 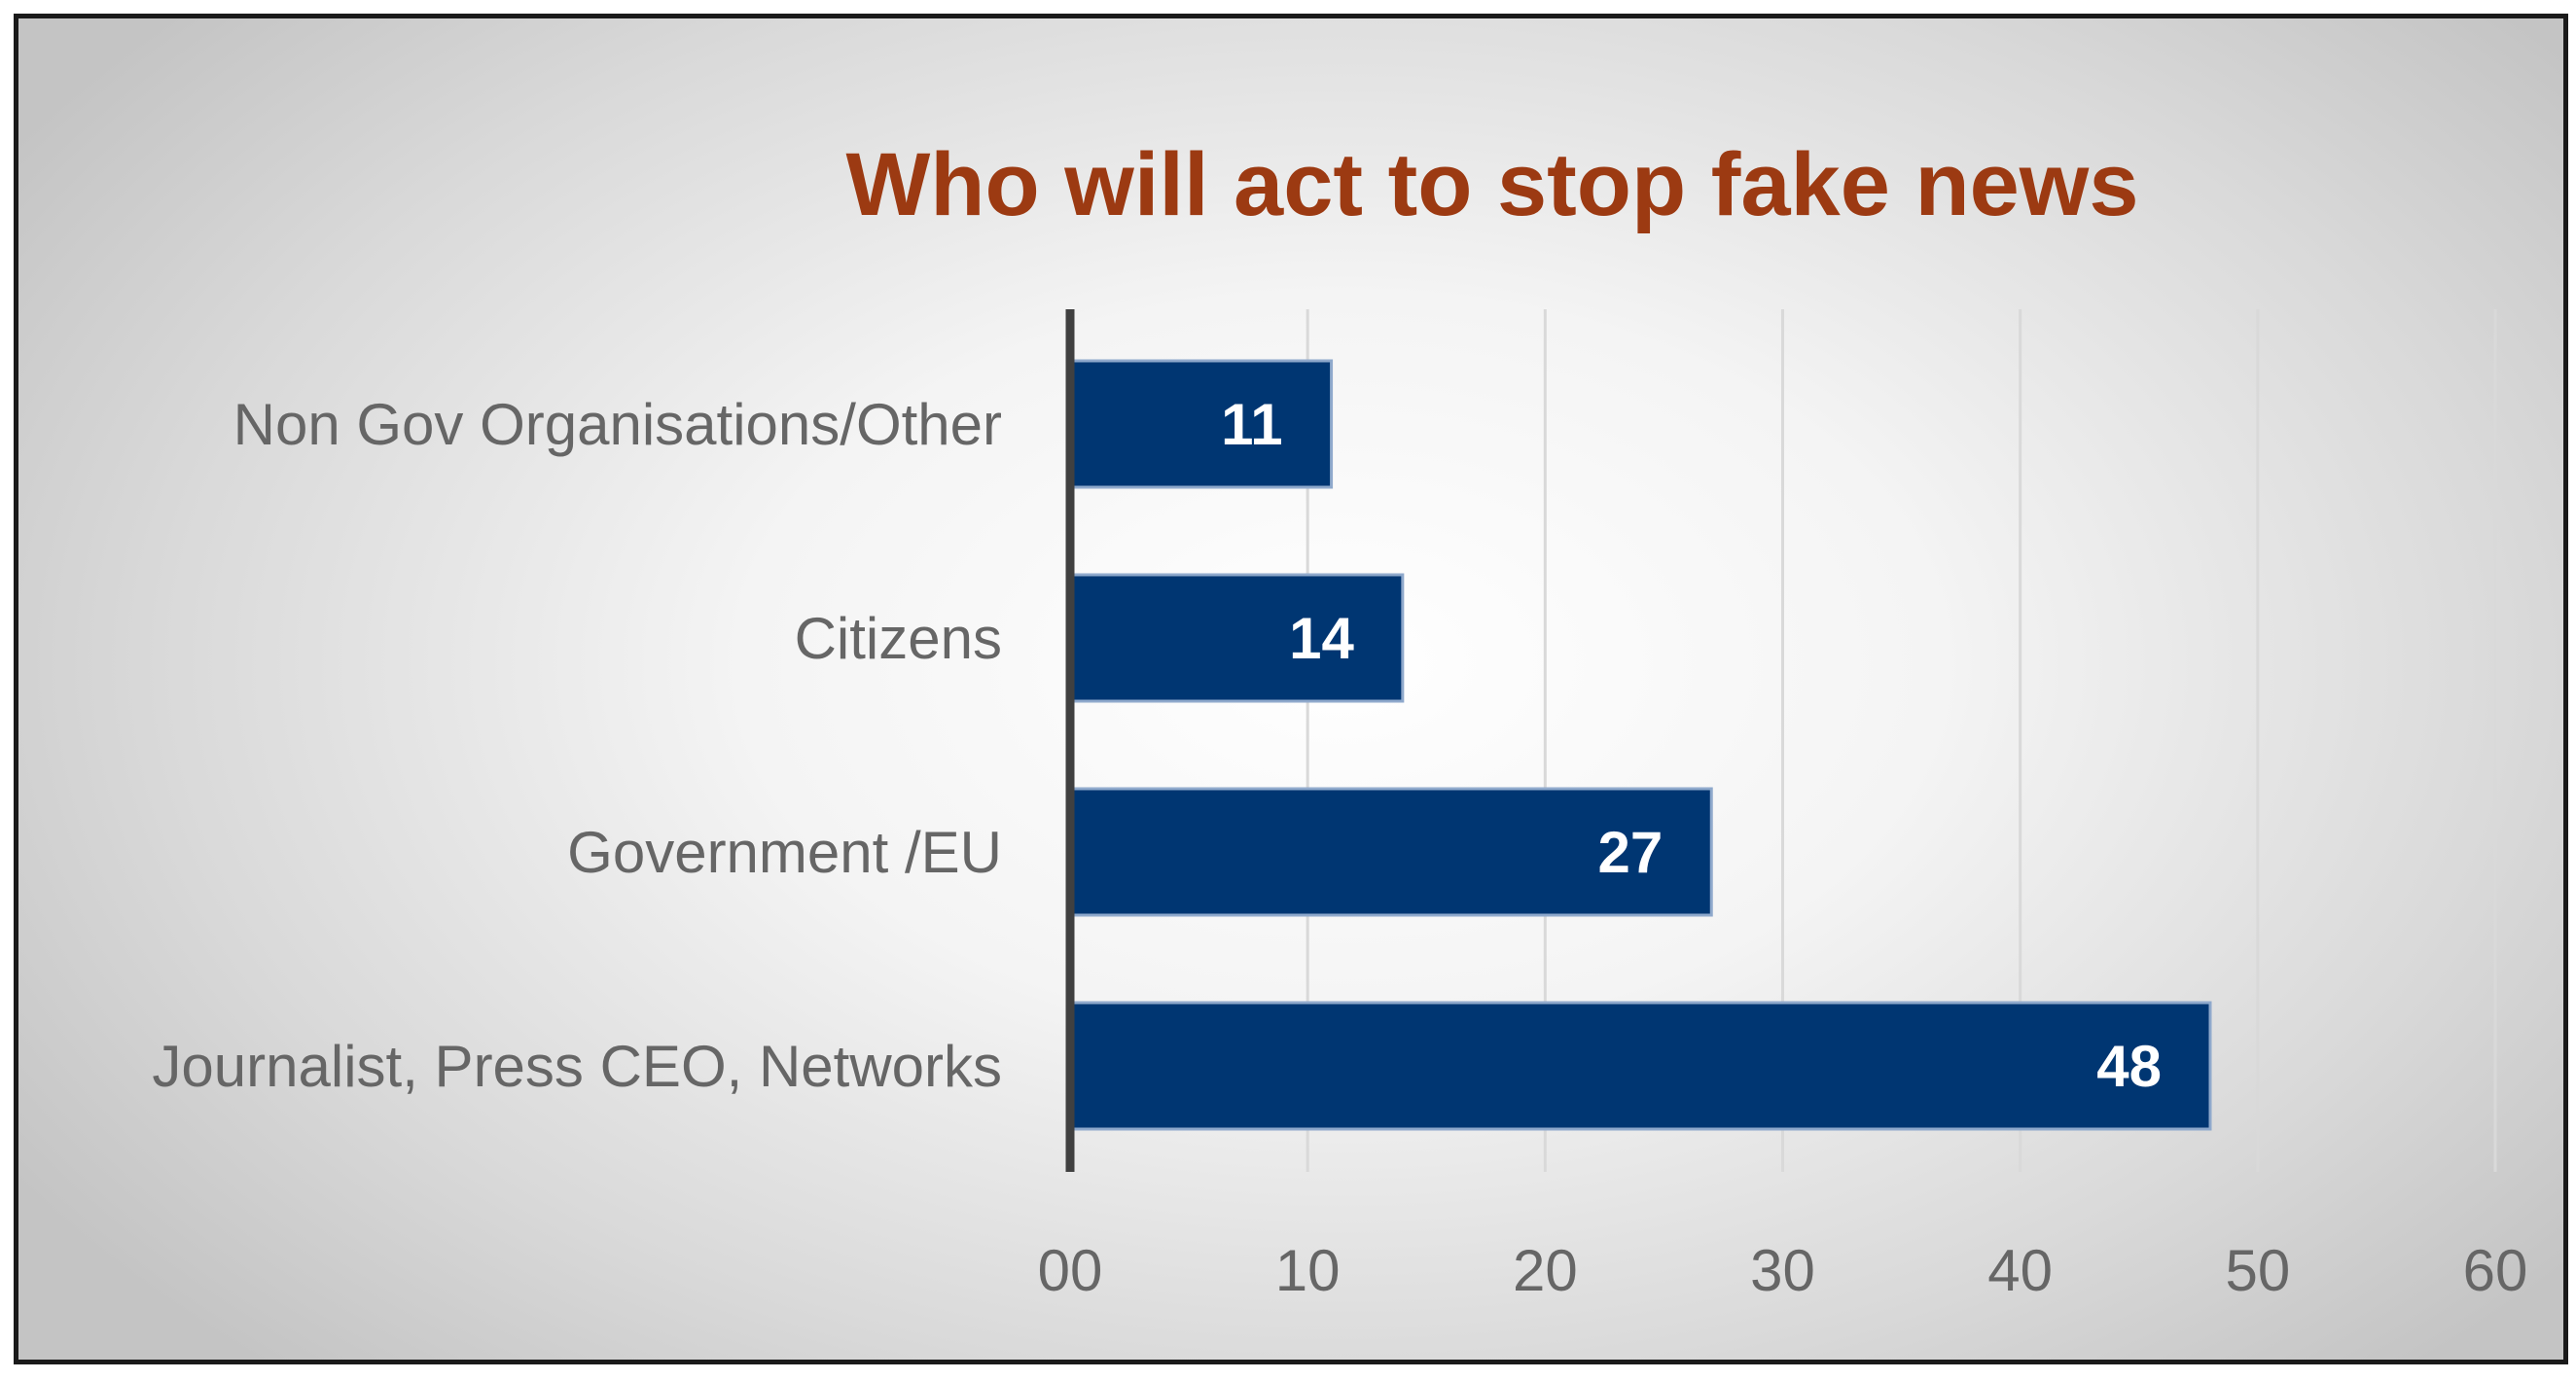 What do you see at coordinates (2020, 1270) in the screenshot?
I see `x-tick-label: 40` at bounding box center [2020, 1270].